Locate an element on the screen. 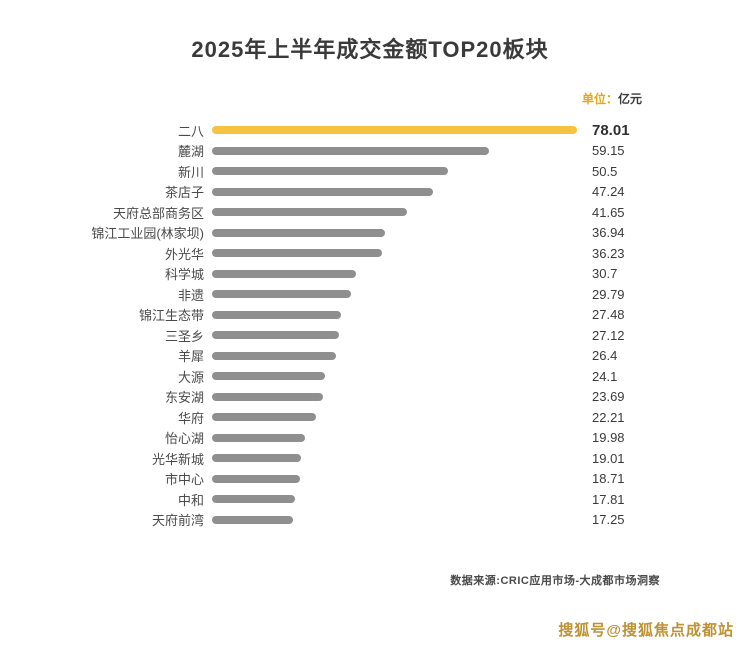 Image resolution: width=740 pixels, height=648 pixels. chart-row: 市中心 18.71 is located at coordinates (370, 479).